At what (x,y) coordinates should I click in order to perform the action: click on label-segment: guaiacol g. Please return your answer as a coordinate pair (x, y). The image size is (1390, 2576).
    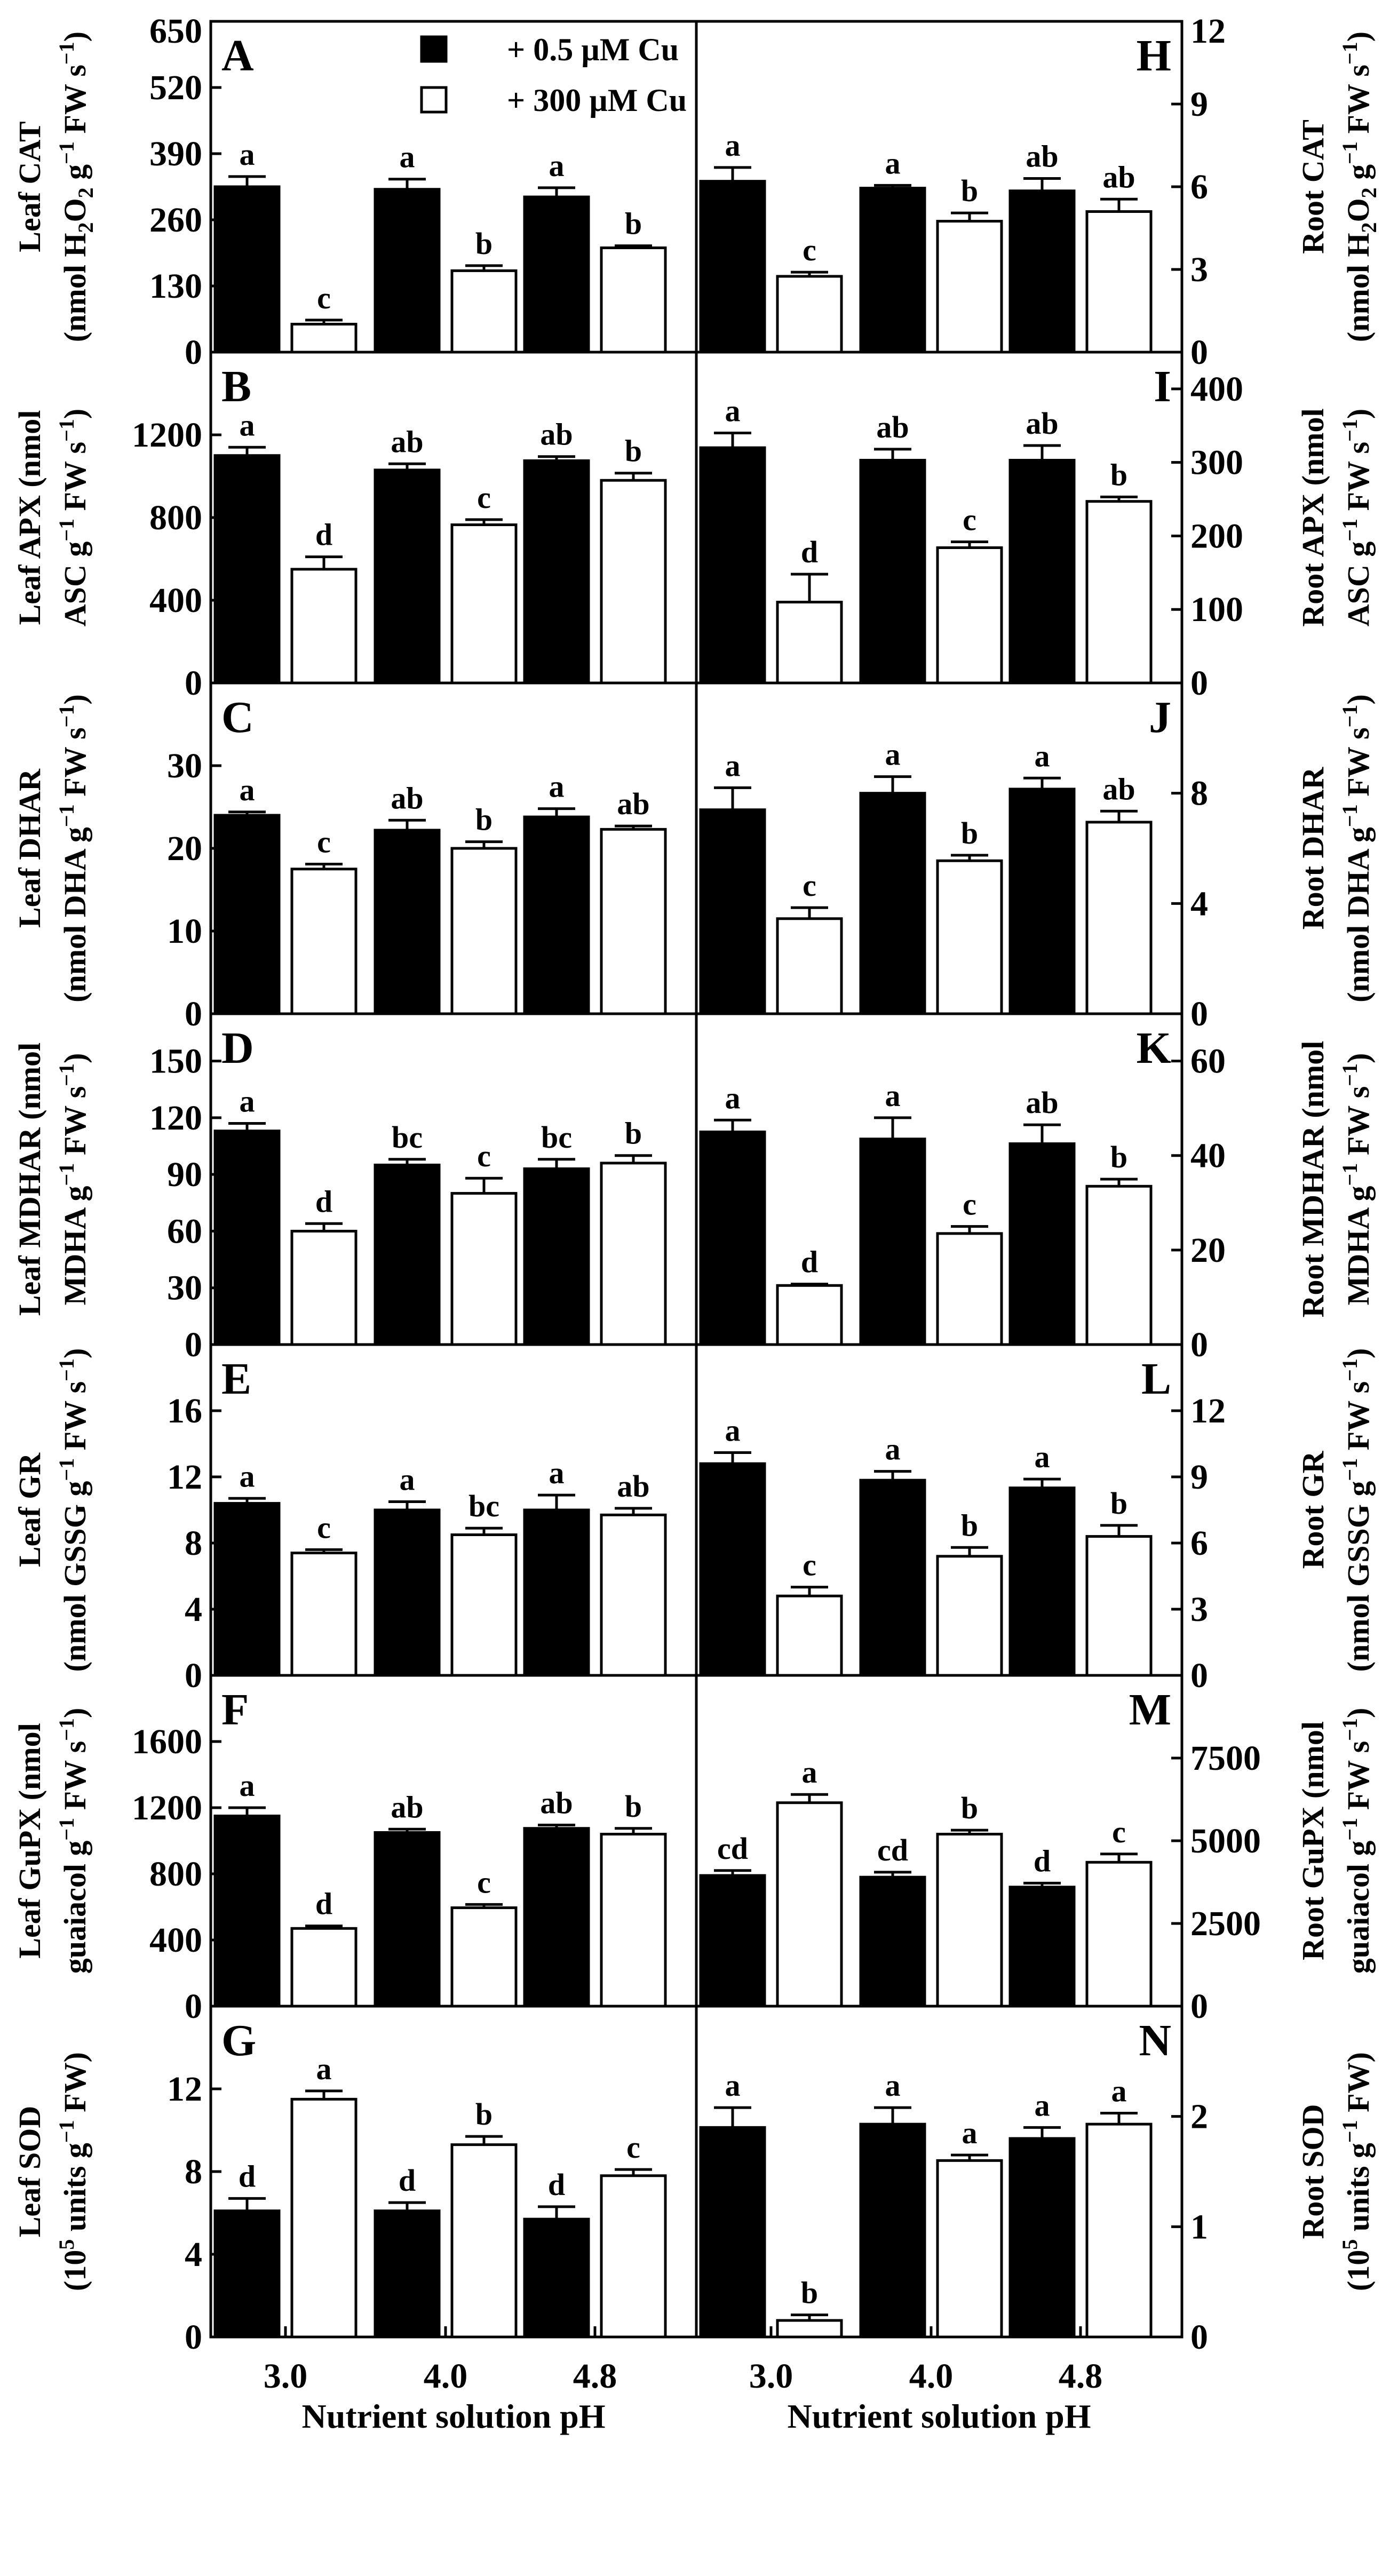
    Looking at the image, I should click on (75, 1907).